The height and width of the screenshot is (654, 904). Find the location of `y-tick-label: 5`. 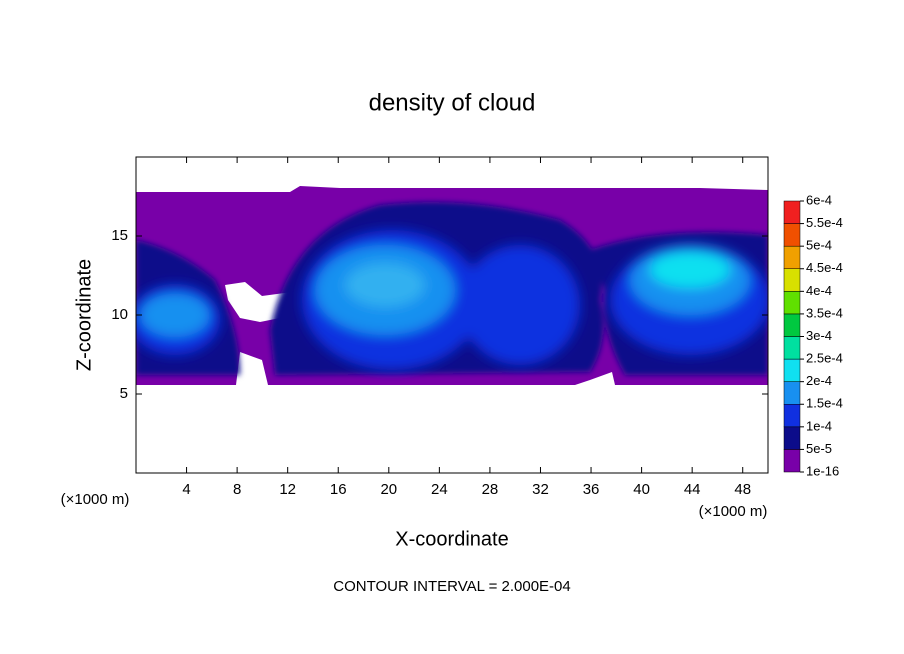

y-tick-label: 5 is located at coordinates (124, 393).